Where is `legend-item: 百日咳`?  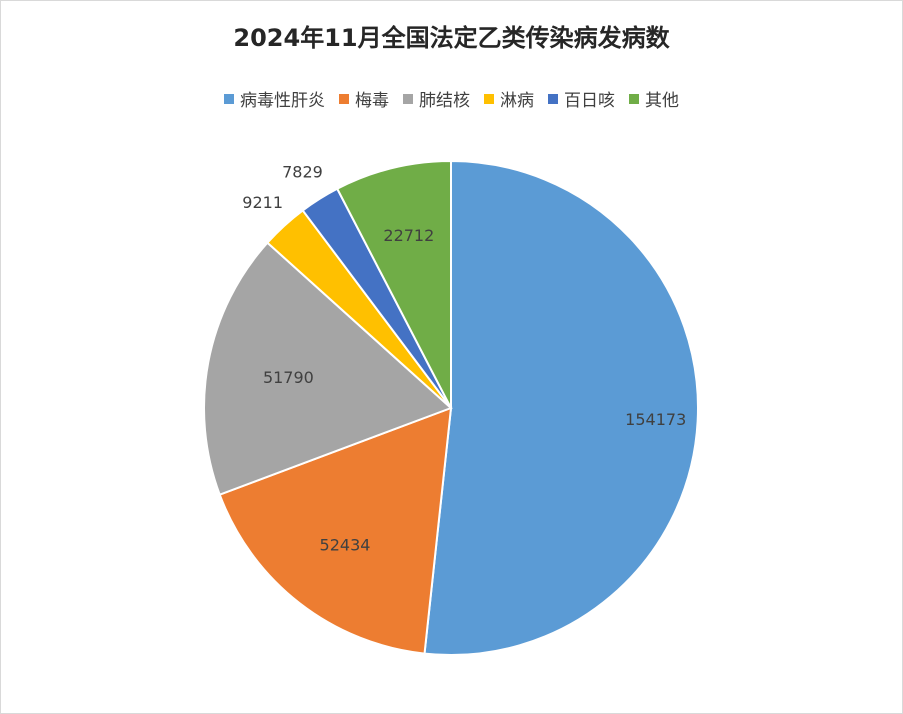
legend-item: 百日咳 is located at coordinates (581, 98).